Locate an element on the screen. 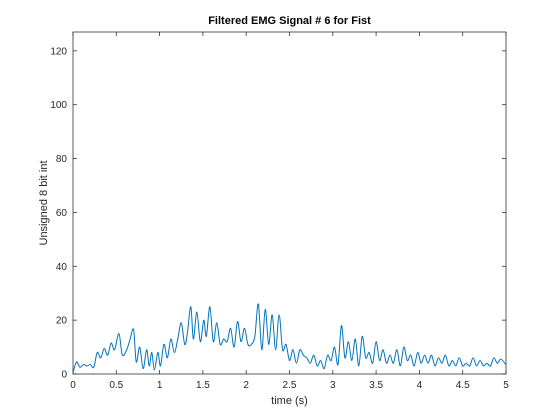 The height and width of the screenshot is (420, 560). x-tick-label: 3 is located at coordinates (333, 385).